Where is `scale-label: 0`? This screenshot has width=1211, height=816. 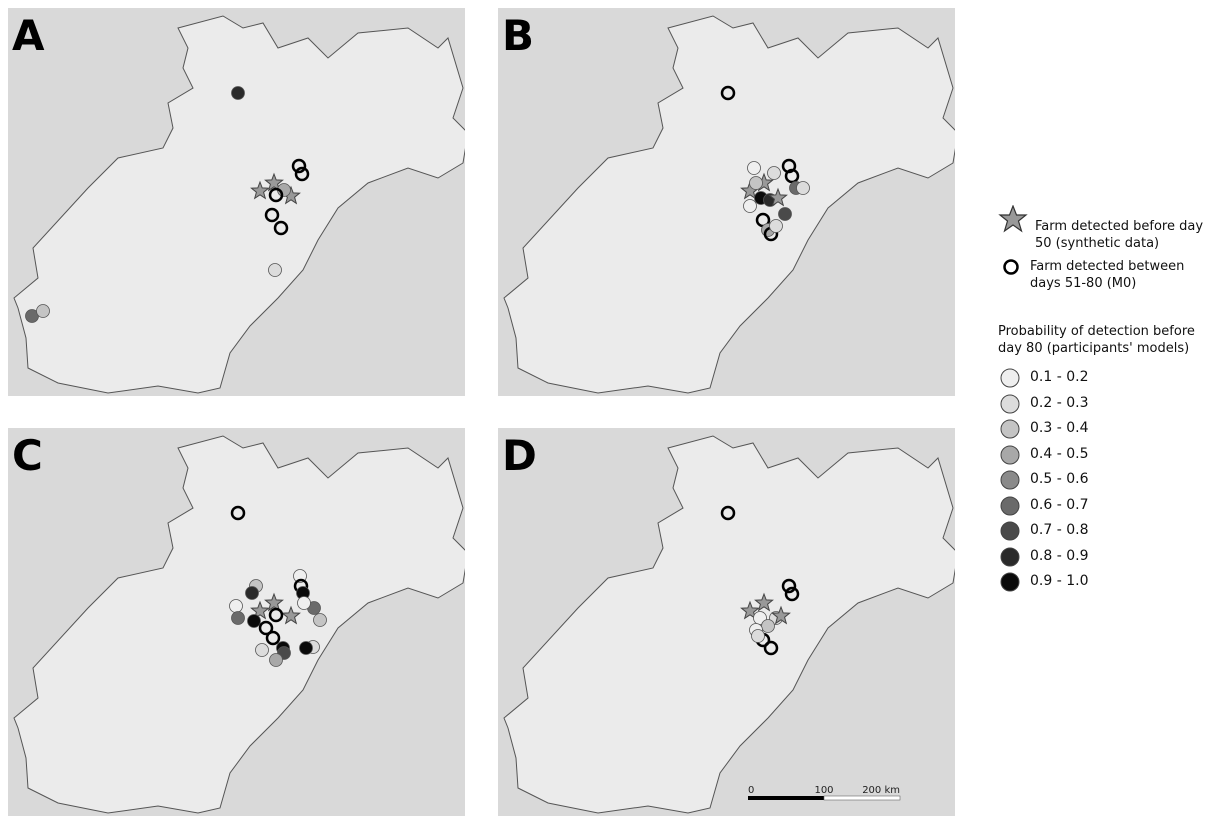
scale-label: 0 is located at coordinates (751, 790).